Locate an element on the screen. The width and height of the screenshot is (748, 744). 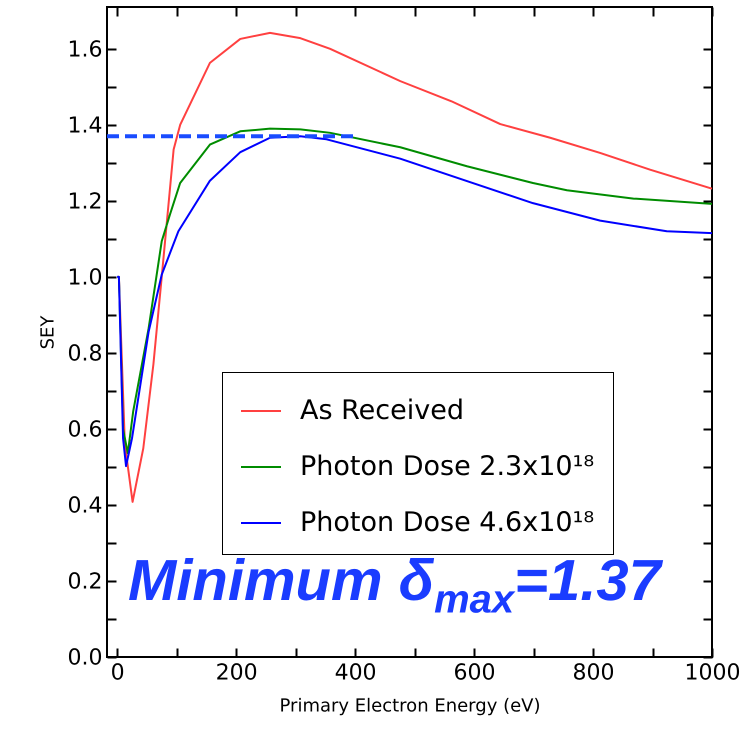
x-tick-label: 200 is located at coordinates (237, 673).